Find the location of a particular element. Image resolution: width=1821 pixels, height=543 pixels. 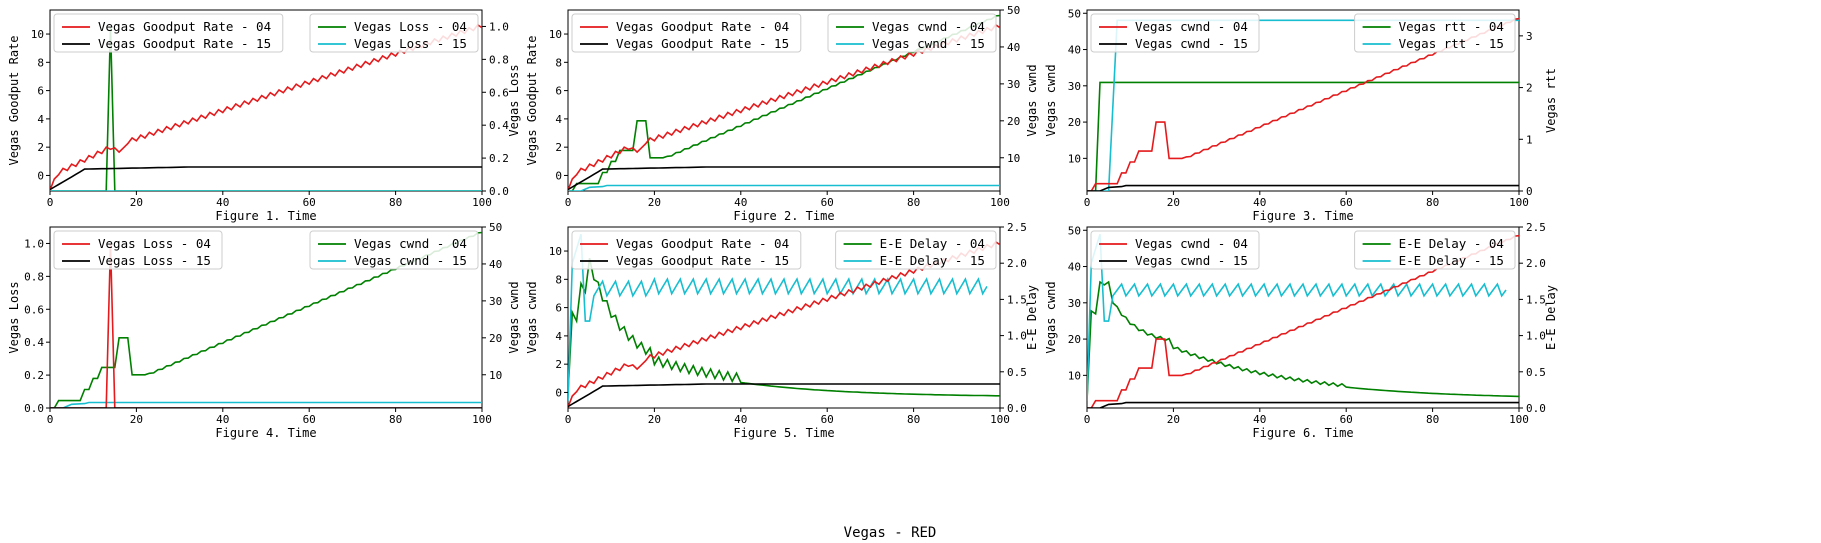

x-axis-label: Figure 4. Time is located at coordinates (265, 433).